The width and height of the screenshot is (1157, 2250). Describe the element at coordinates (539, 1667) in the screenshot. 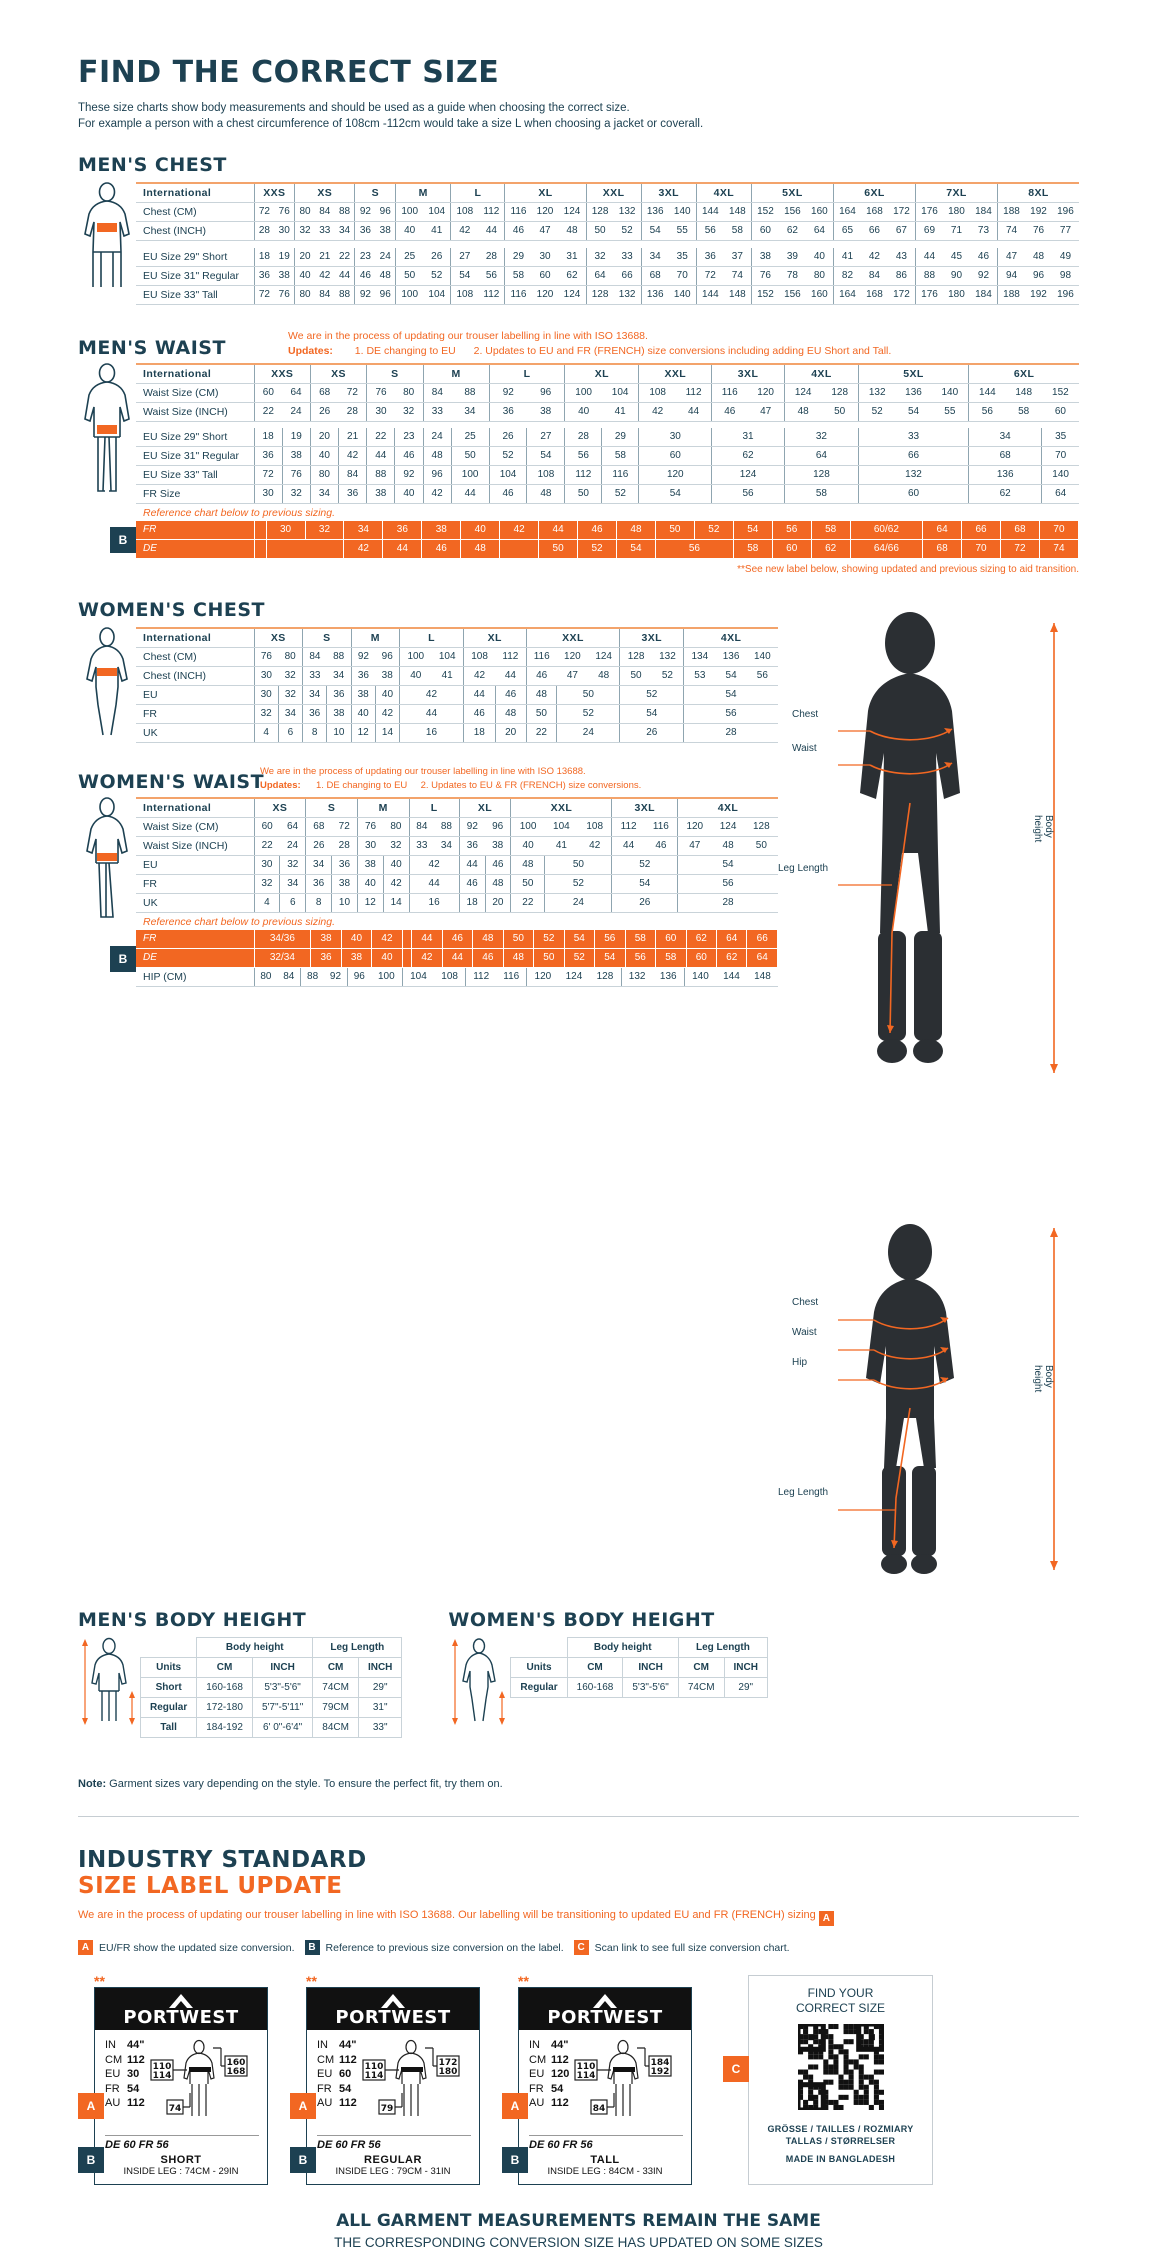

I see `bh-column-header: Units` at that location.